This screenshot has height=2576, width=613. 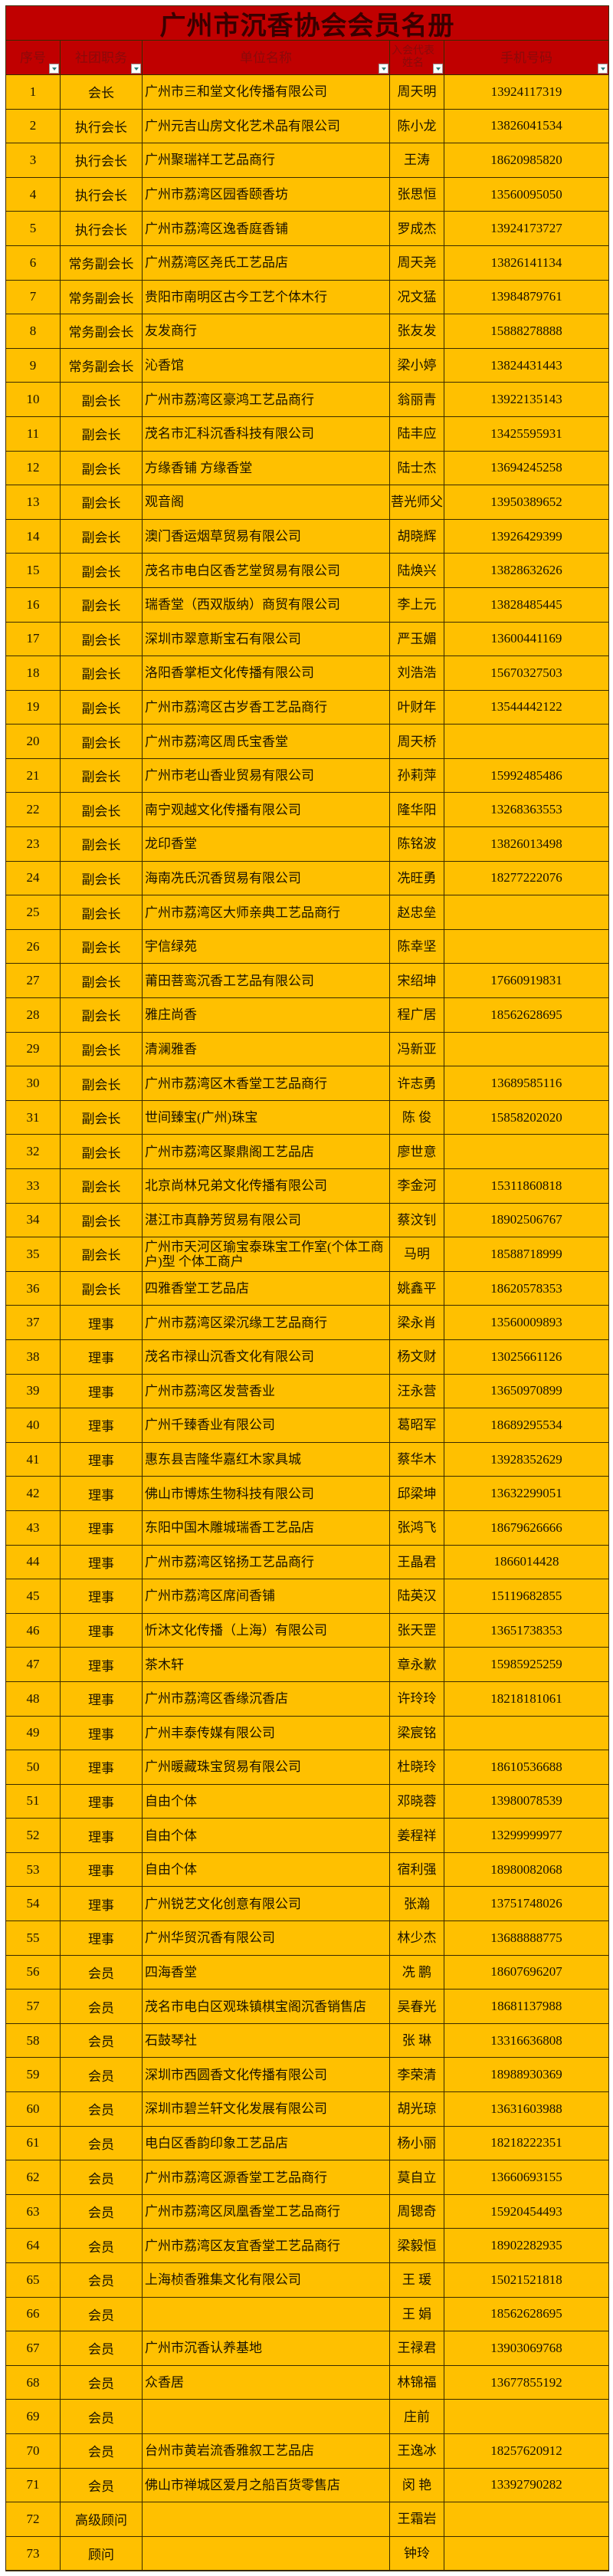 What do you see at coordinates (266, 1152) in the screenshot?
I see `cell-unit: 广州市荔湾区聚鼎阁工艺品店` at bounding box center [266, 1152].